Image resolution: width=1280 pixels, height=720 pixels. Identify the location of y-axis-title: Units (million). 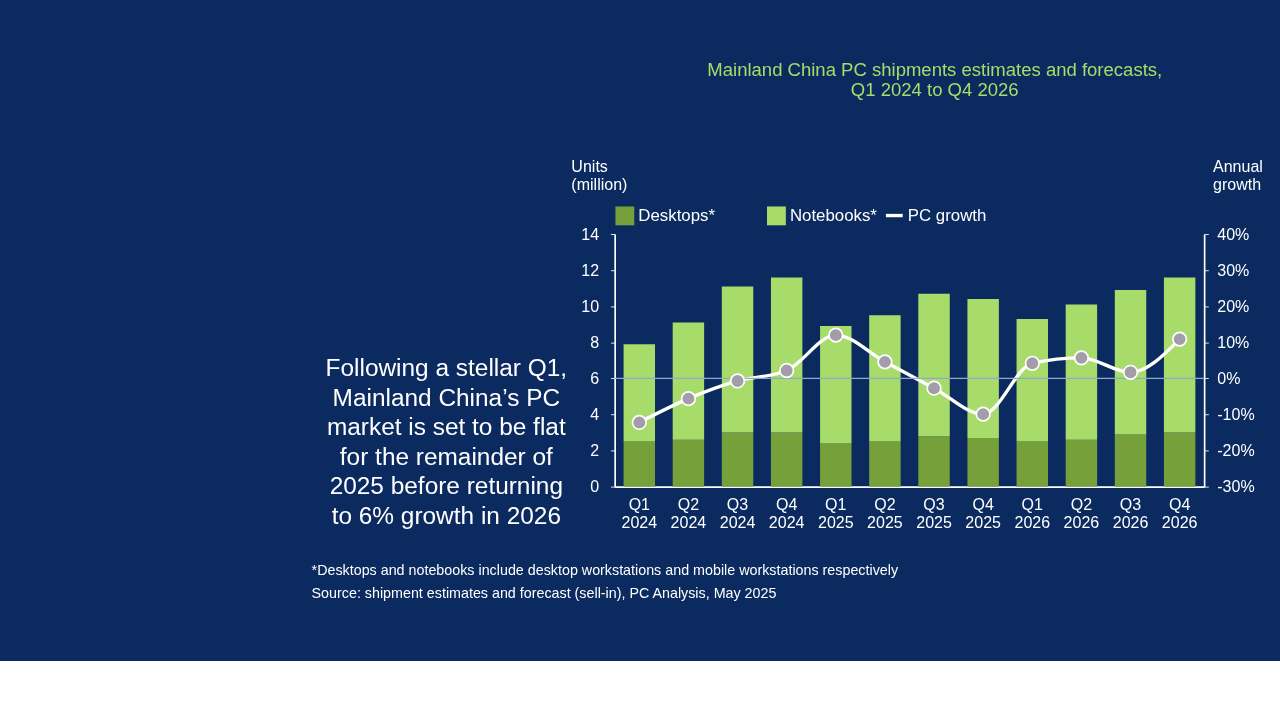
(599, 175).